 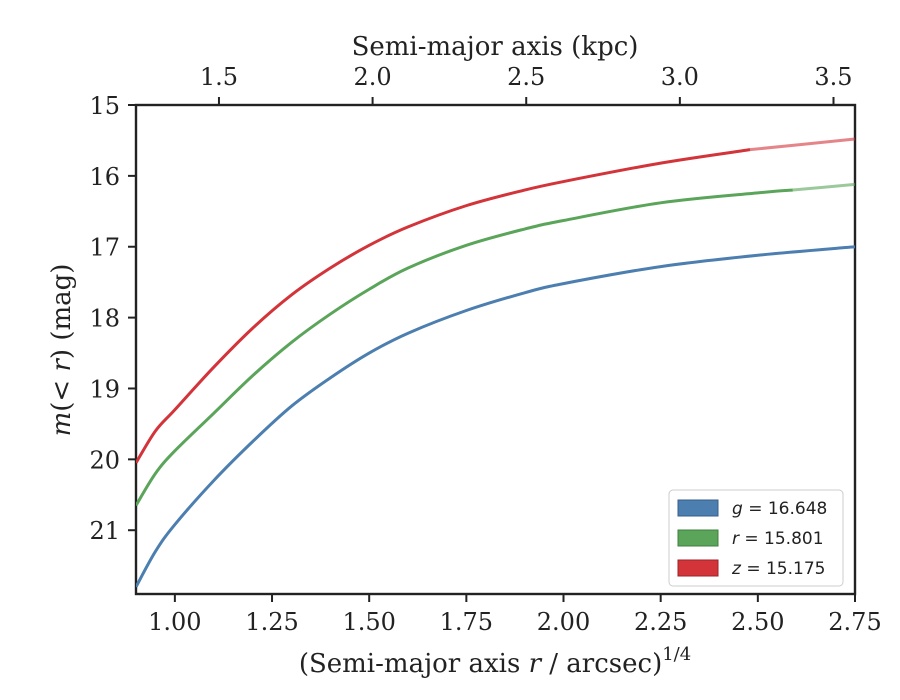 I want to click on svg-text: g = 16.648, so click(x=779, y=509).